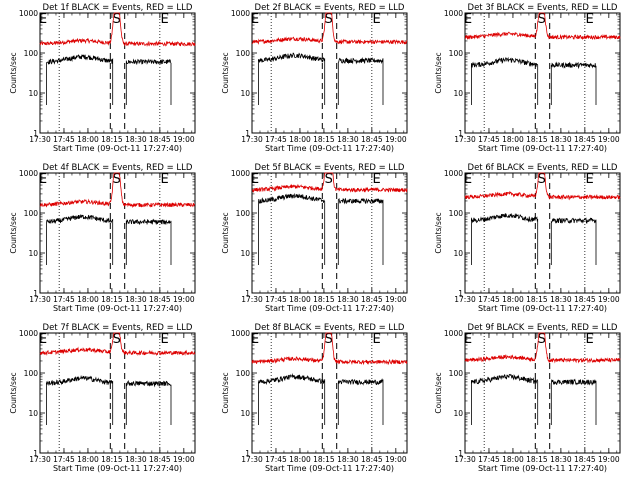  I want to click on panel-title: Det 4f BLACK = Events, RED = LLD, so click(118, 168).